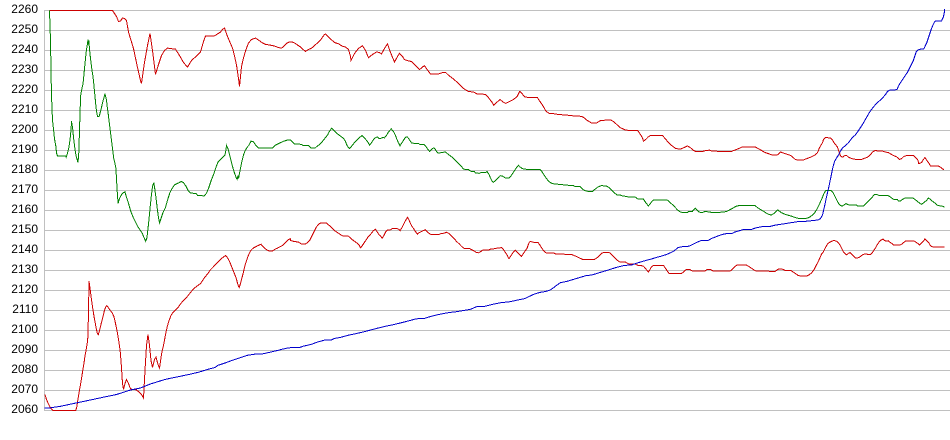 The image size is (950, 440). Describe the element at coordinates (24, 129) in the screenshot. I see `svg-text: 2200` at that location.